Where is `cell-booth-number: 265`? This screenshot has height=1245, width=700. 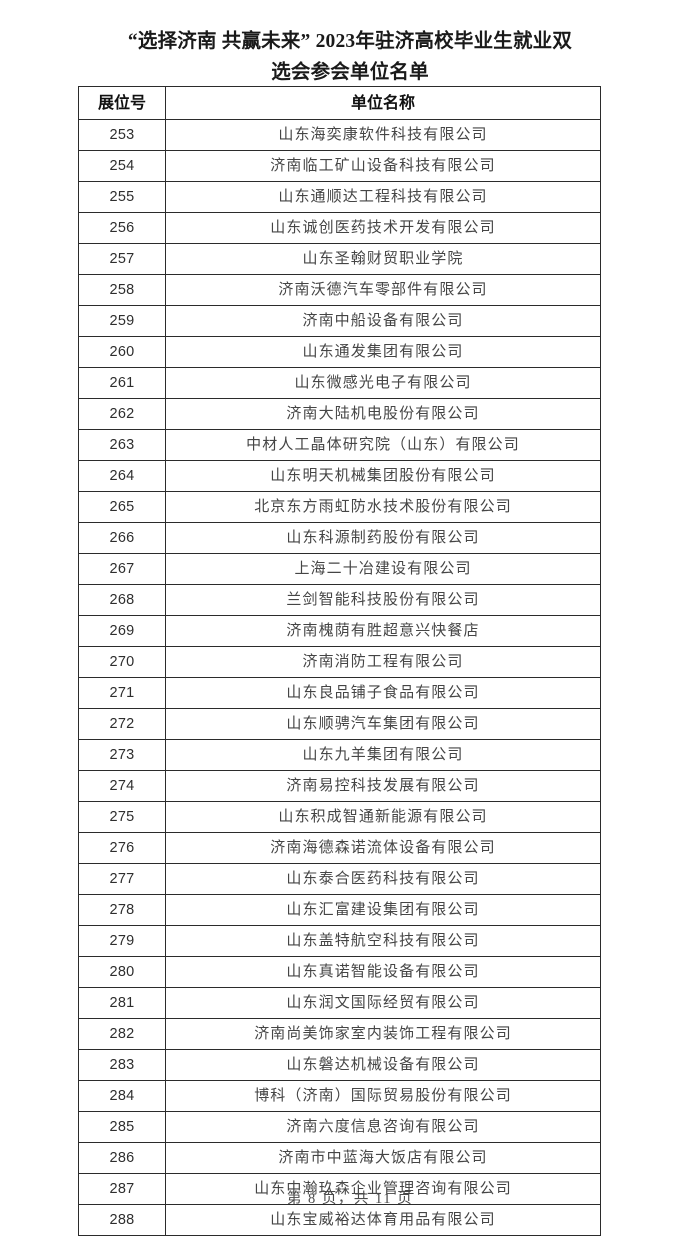
cell-booth-number: 265 is located at coordinates (122, 507).